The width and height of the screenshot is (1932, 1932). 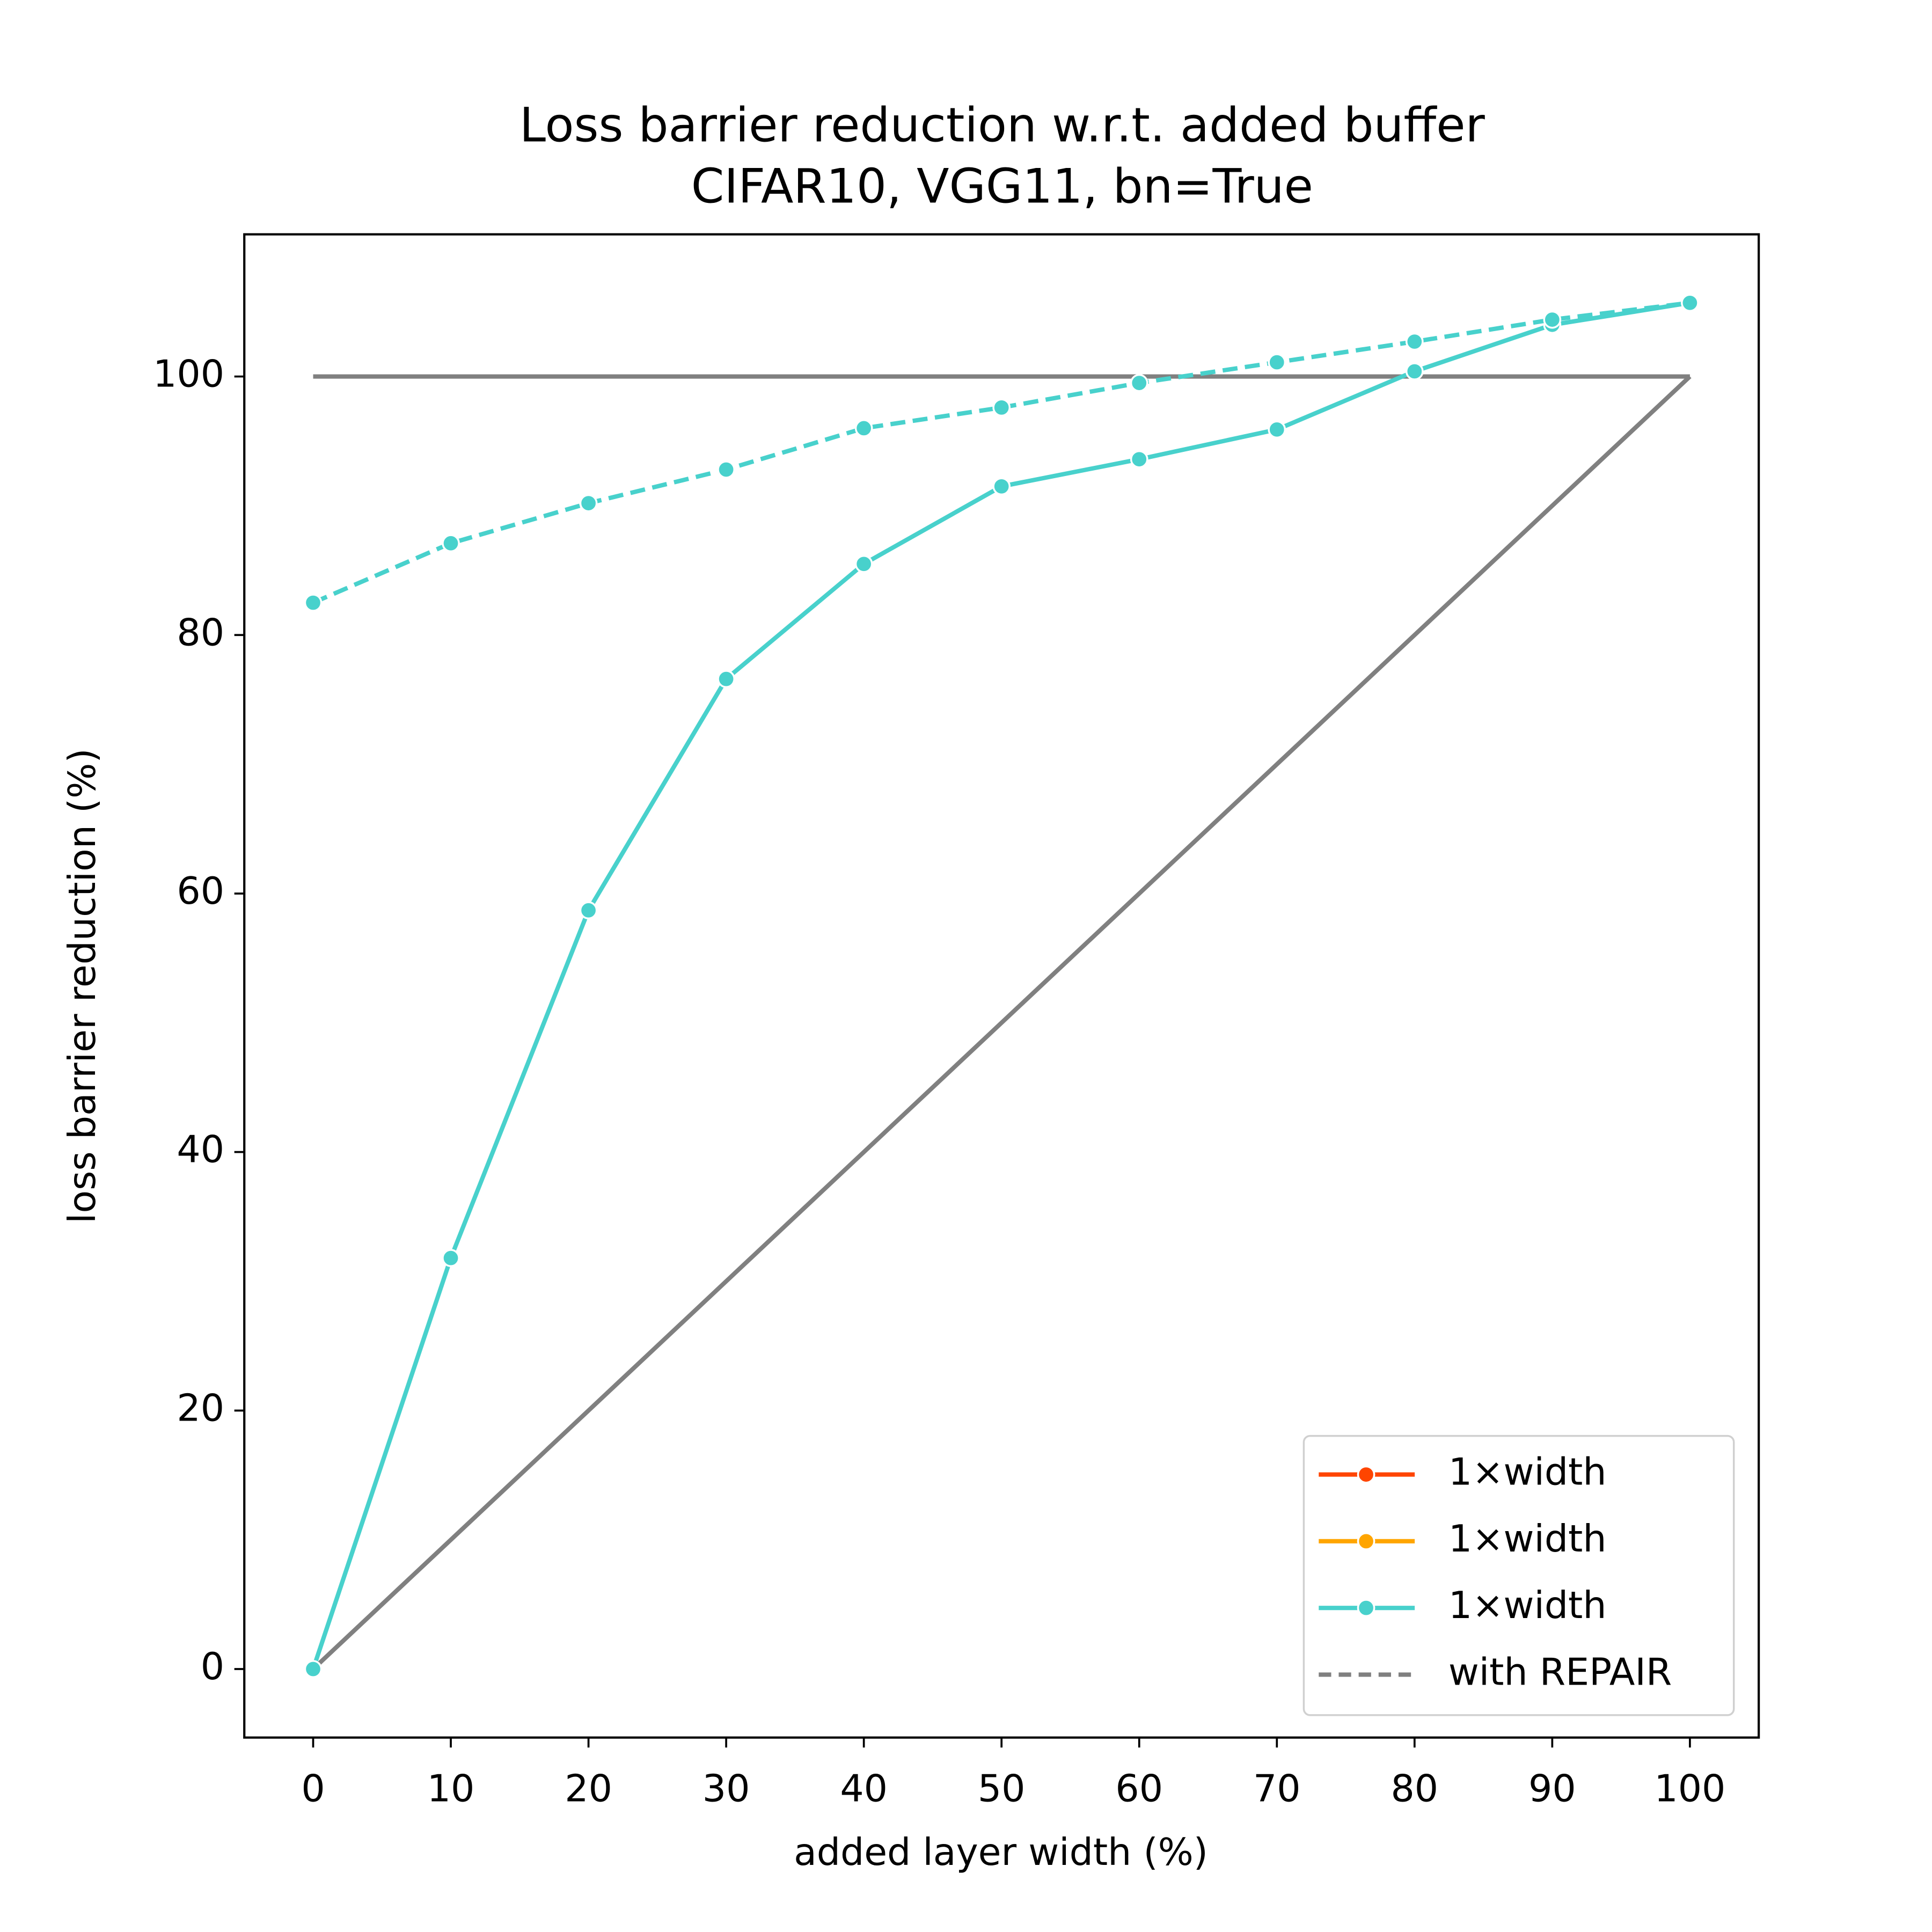 I want to click on legend-label: with REPAIR, so click(x=1560, y=1672).